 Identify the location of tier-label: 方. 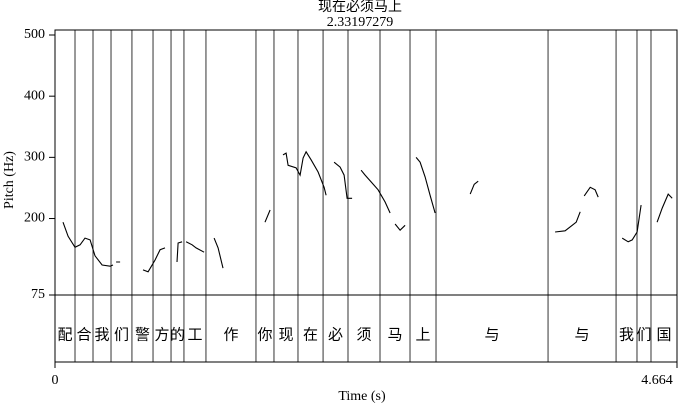
(162, 334).